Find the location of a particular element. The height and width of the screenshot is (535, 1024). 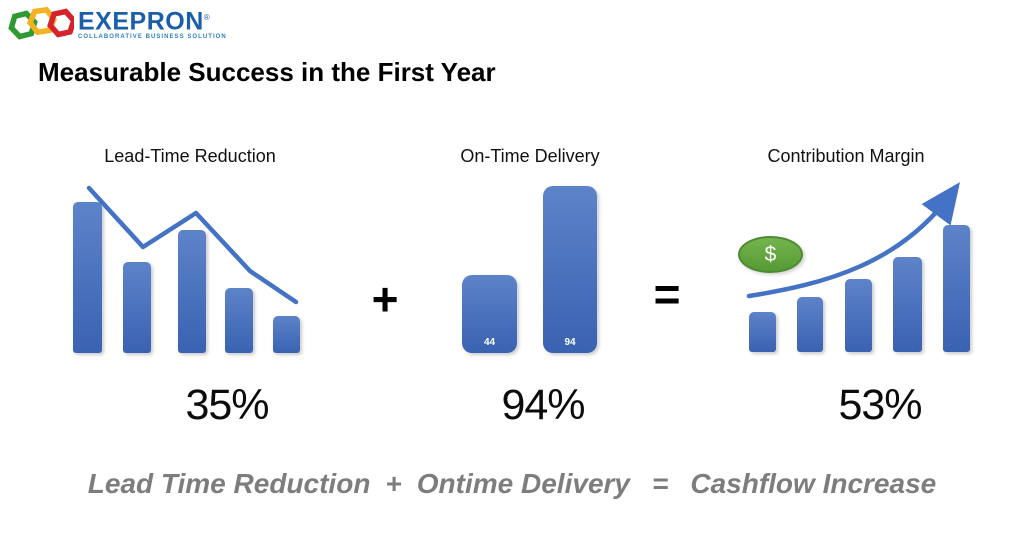

exepron-logo: EXEPRON® COLLABORATIVE BUSINESS SOLUTION is located at coordinates (117, 23).